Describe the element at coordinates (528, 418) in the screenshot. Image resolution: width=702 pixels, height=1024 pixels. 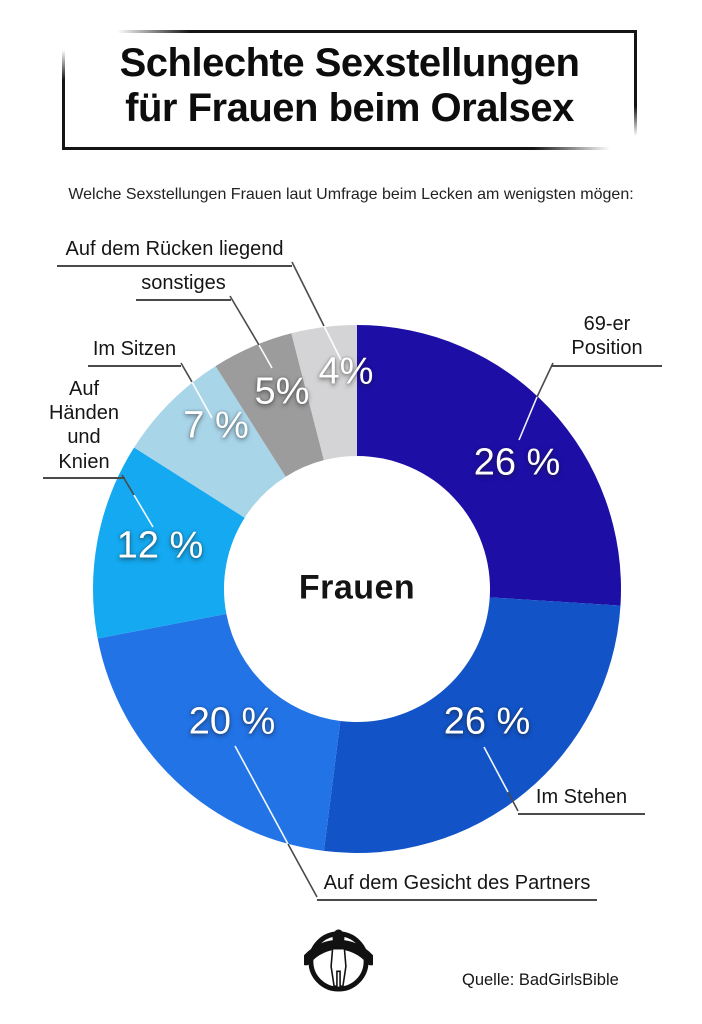
I see `leader-69-white` at that location.